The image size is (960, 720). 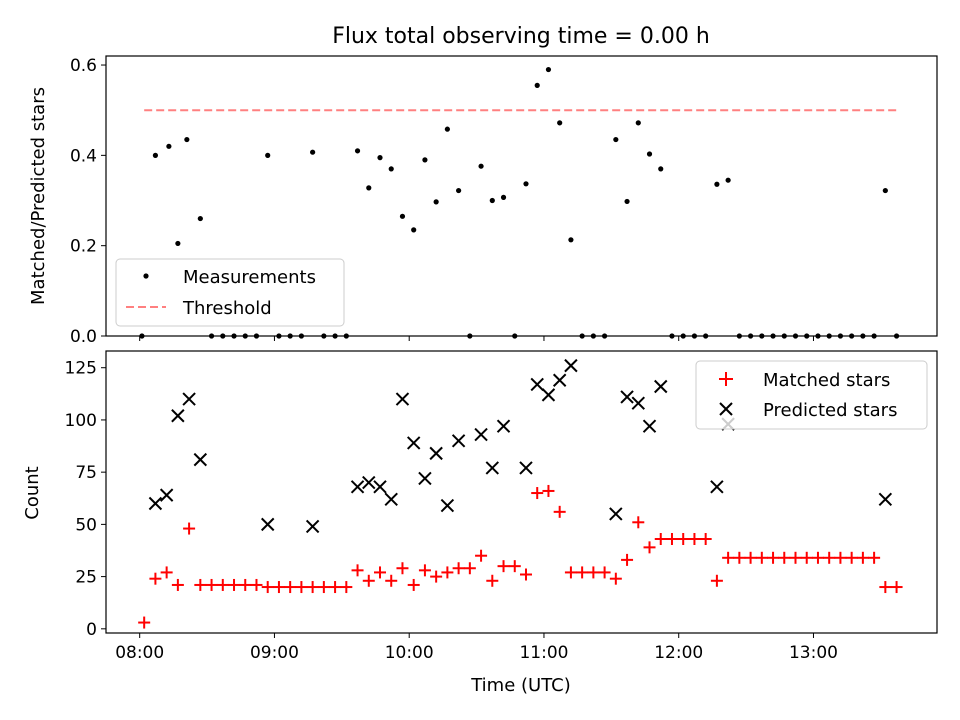 I want to click on top-y-tick-label: 0.6, so click(x=83, y=66).